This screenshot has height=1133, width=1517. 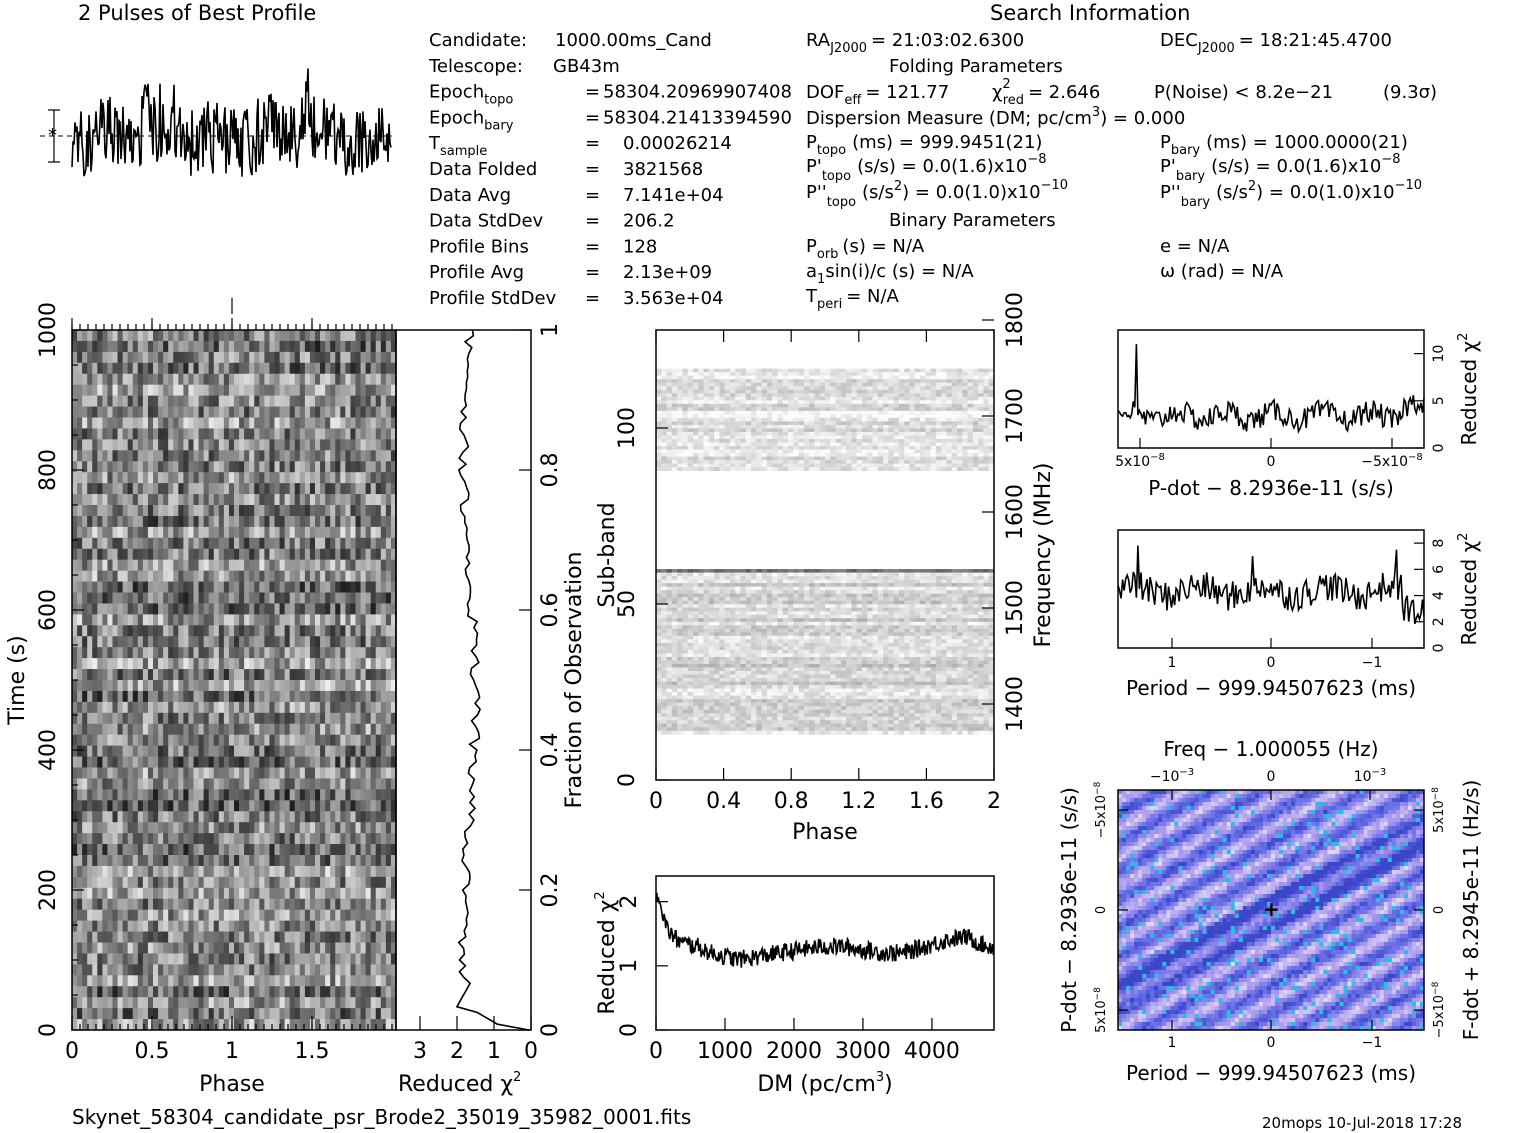 What do you see at coordinates (312, 1051) in the screenshot?
I see `phase-tick-label: 1.5` at bounding box center [312, 1051].